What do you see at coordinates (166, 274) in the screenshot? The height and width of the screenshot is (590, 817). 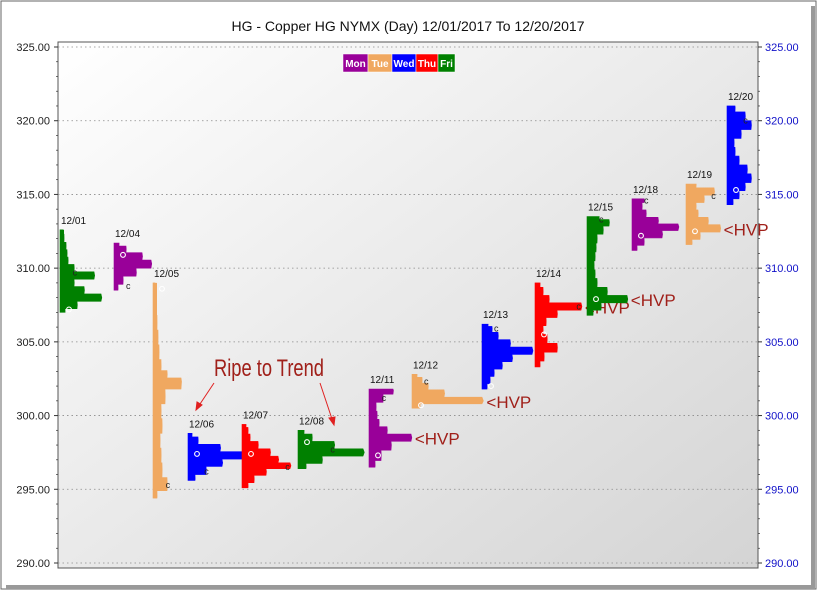 I see `session-date-label: 12/05` at bounding box center [166, 274].